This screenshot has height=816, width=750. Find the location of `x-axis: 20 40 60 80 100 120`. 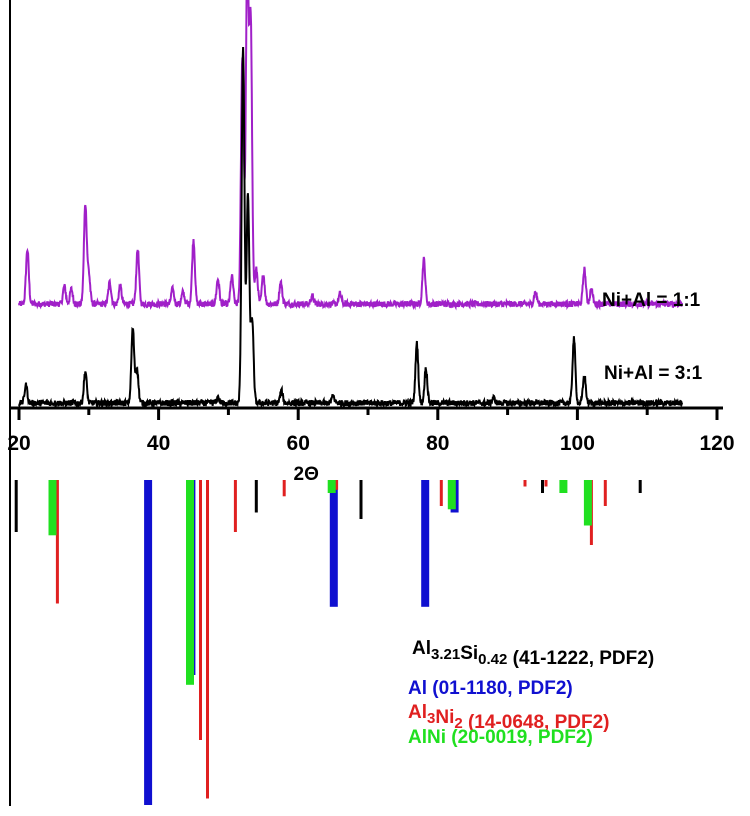

x-axis: 20 40 60 80 100 120 is located at coordinates (371, 430).